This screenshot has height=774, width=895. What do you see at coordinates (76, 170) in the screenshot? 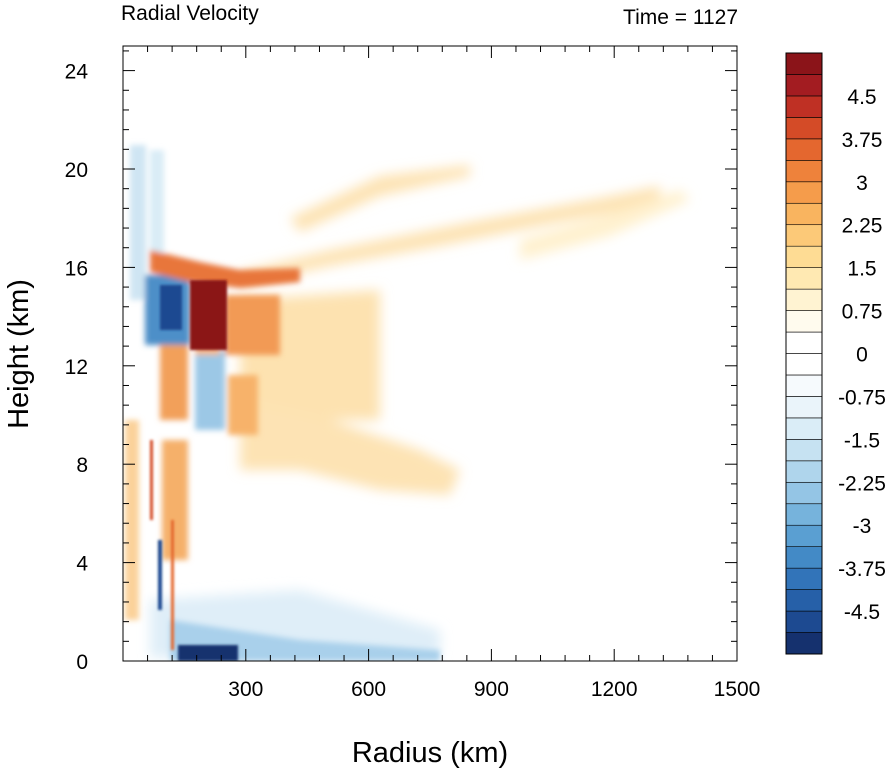
I see `y-tick-label: 20` at bounding box center [76, 170].